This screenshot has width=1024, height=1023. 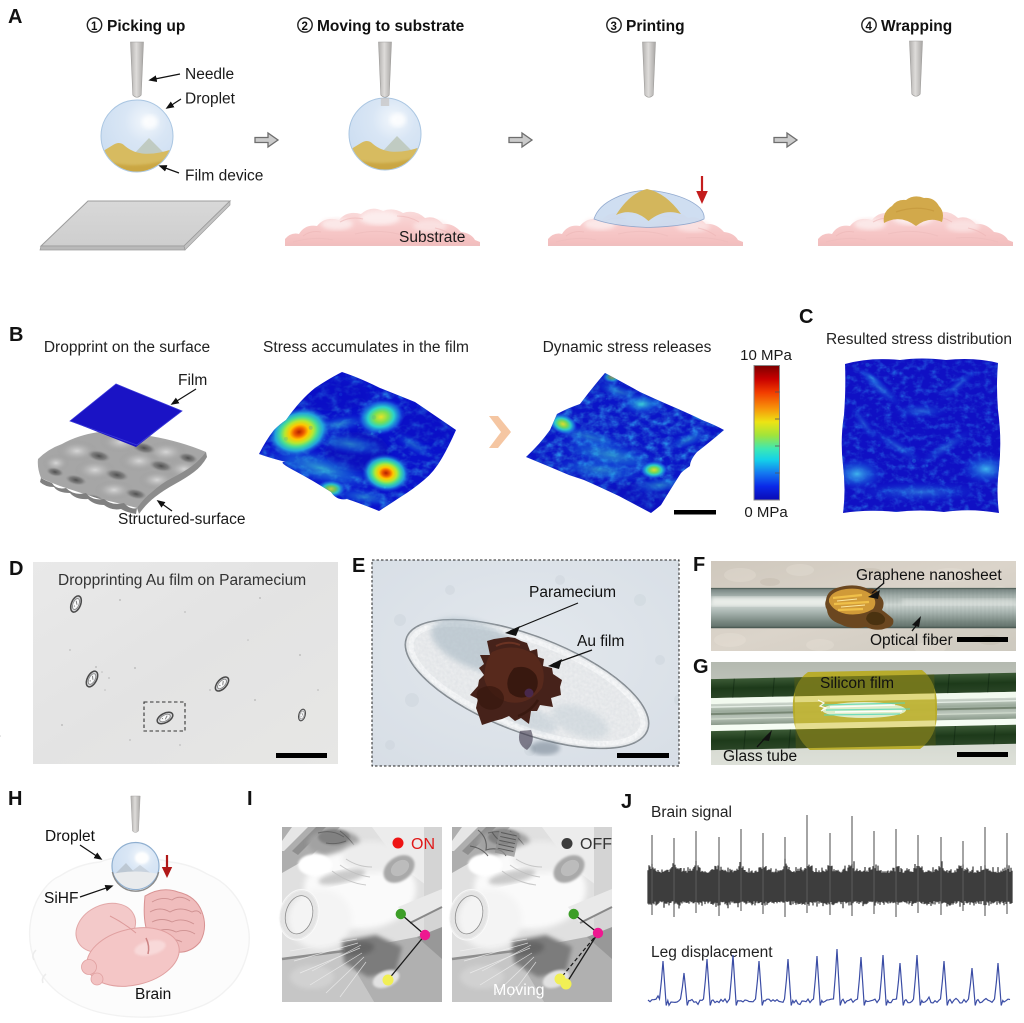 What do you see at coordinates (16, 335) in the screenshot?
I see `svg-text: B` at bounding box center [16, 335].